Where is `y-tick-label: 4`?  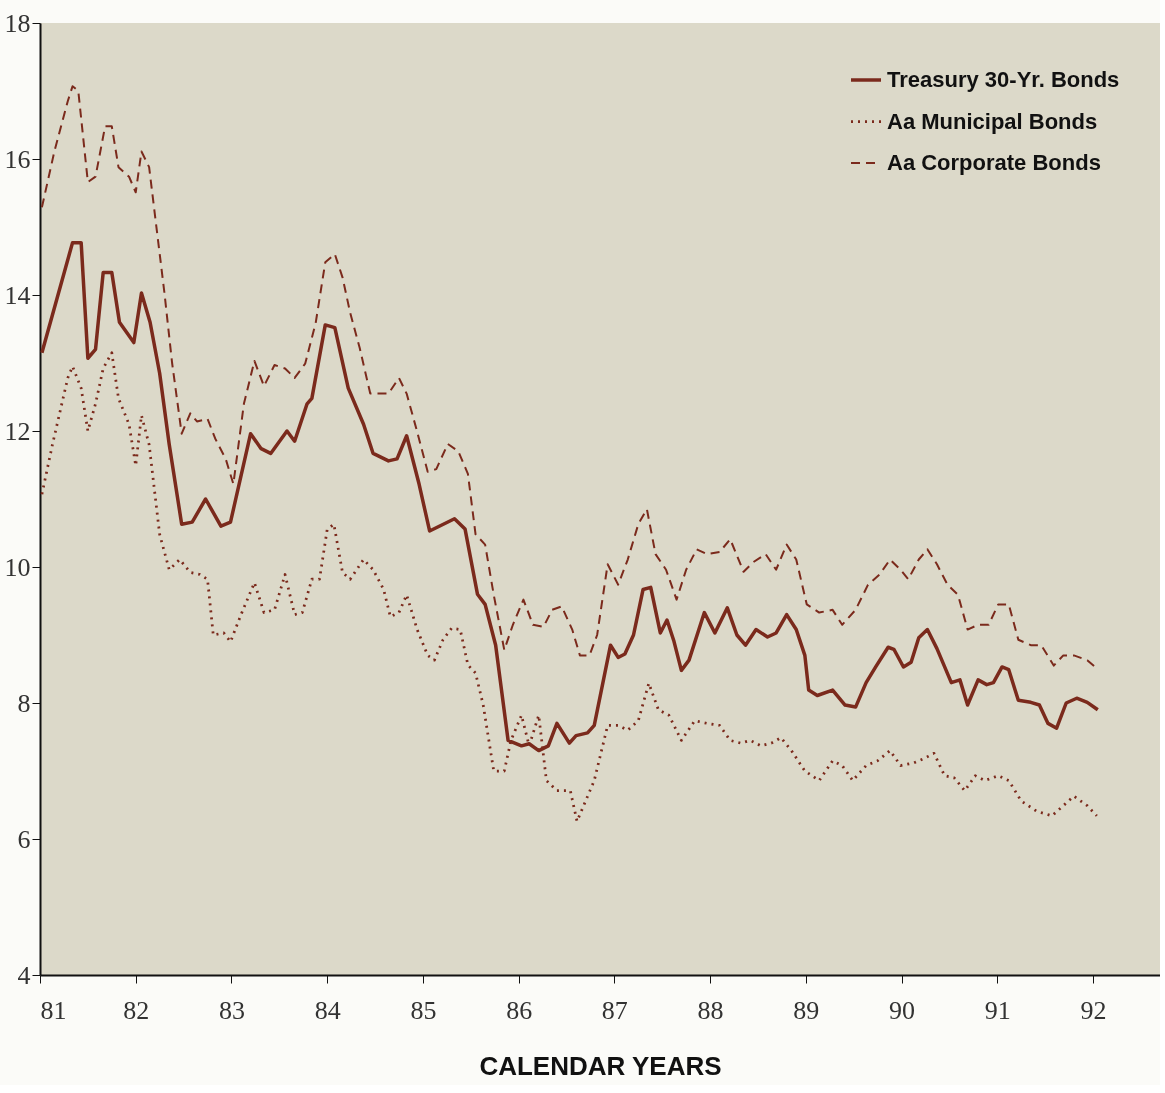 y-tick-label: 4 is located at coordinates (24, 975).